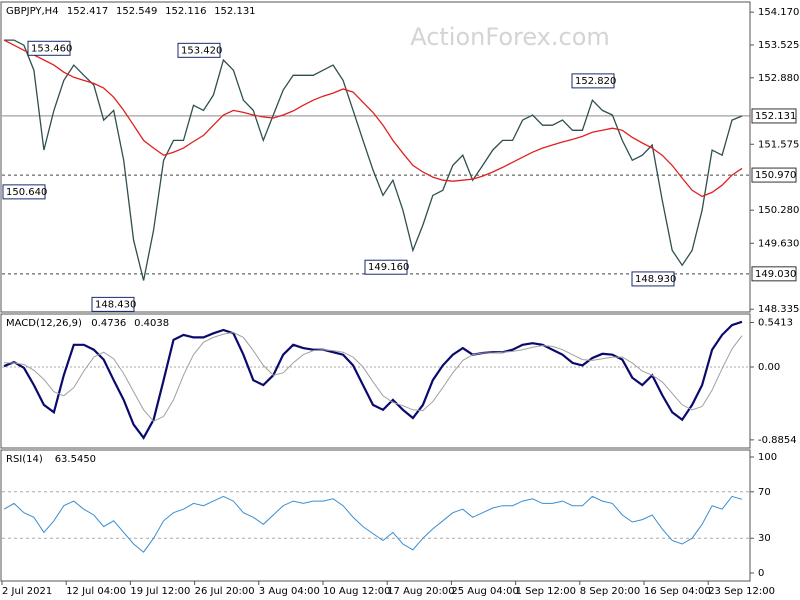  What do you see at coordinates (510, 37) in the screenshot?
I see `watermark: ActionForex.com` at bounding box center [510, 37].